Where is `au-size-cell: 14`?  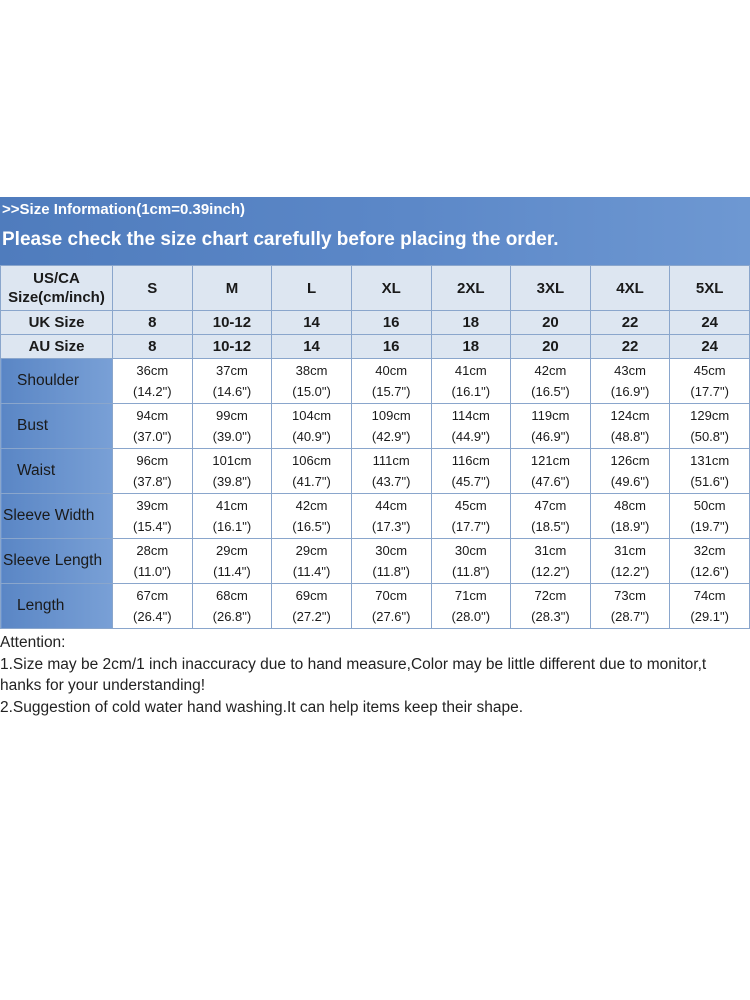 au-size-cell: 14 is located at coordinates (311, 346).